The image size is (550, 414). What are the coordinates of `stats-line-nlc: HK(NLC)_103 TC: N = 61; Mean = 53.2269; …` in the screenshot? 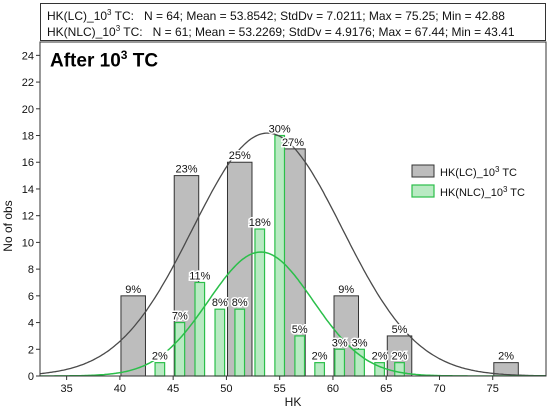 It's located at (281, 31).